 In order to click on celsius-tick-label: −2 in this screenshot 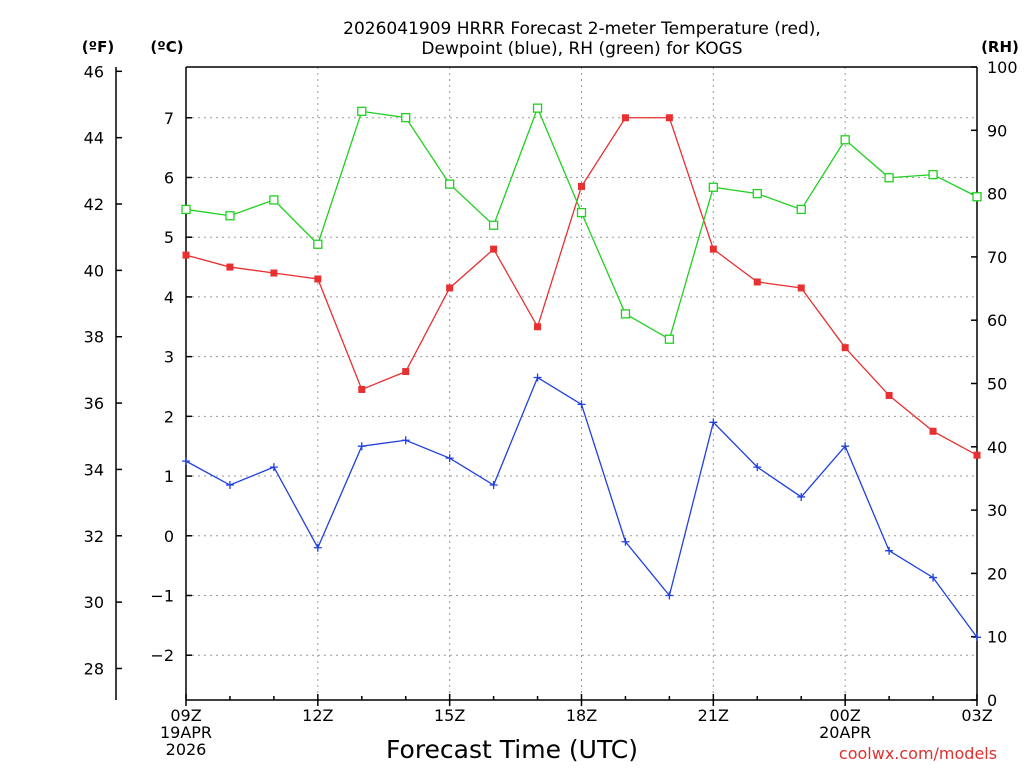, I will do `click(162, 655)`.